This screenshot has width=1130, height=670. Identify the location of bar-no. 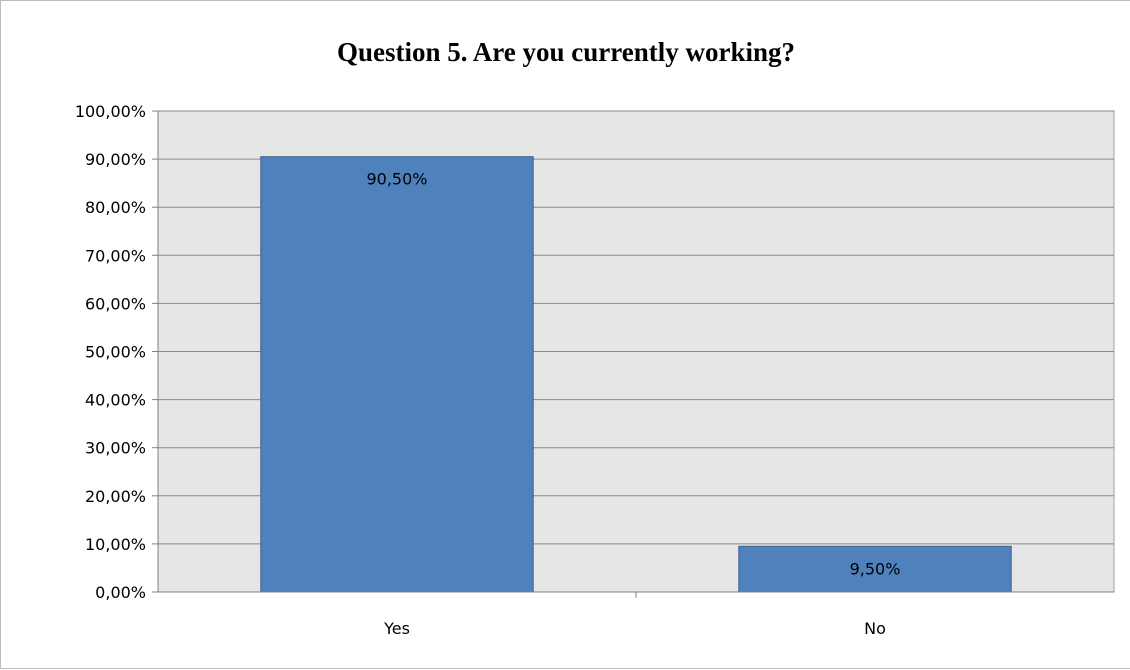
(875, 569).